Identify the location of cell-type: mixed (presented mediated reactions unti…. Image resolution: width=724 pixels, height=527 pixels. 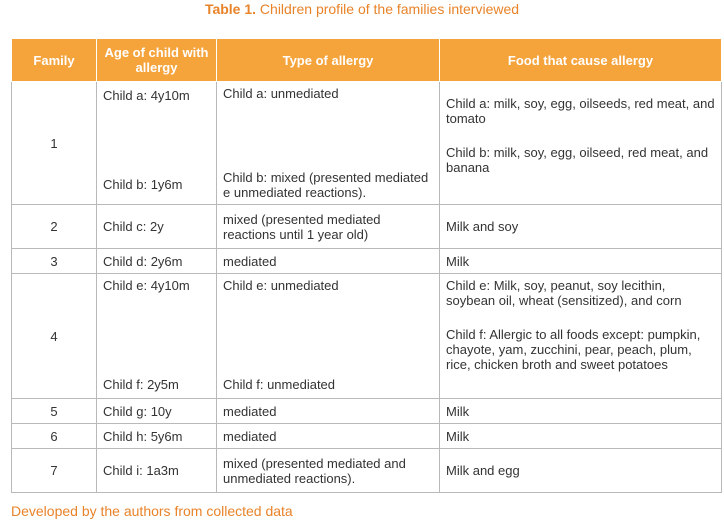
(328, 226).